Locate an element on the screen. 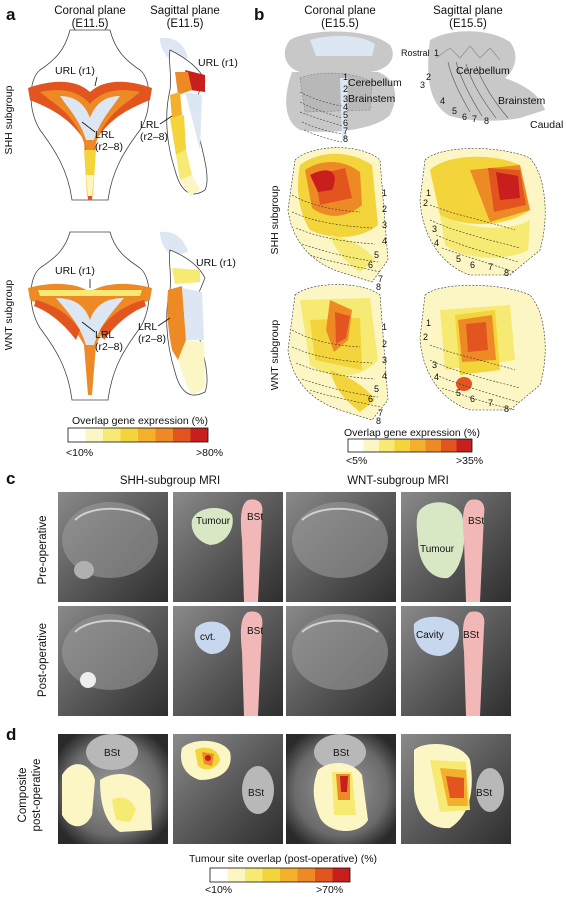 The height and width of the screenshot is (899, 567). b-caudal-label: Caudal is located at coordinates (546, 125).